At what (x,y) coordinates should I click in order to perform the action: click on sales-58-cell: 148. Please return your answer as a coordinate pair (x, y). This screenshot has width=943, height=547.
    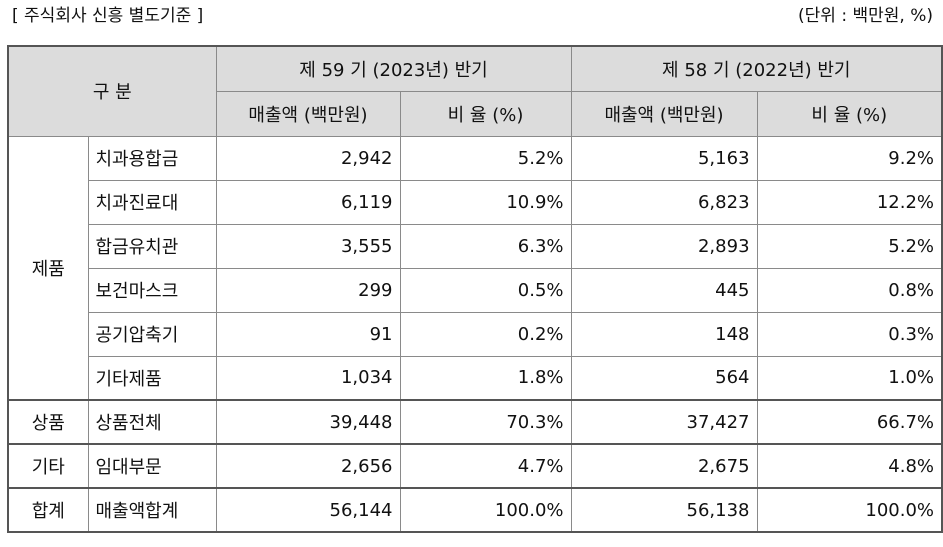
    Looking at the image, I should click on (664, 334).